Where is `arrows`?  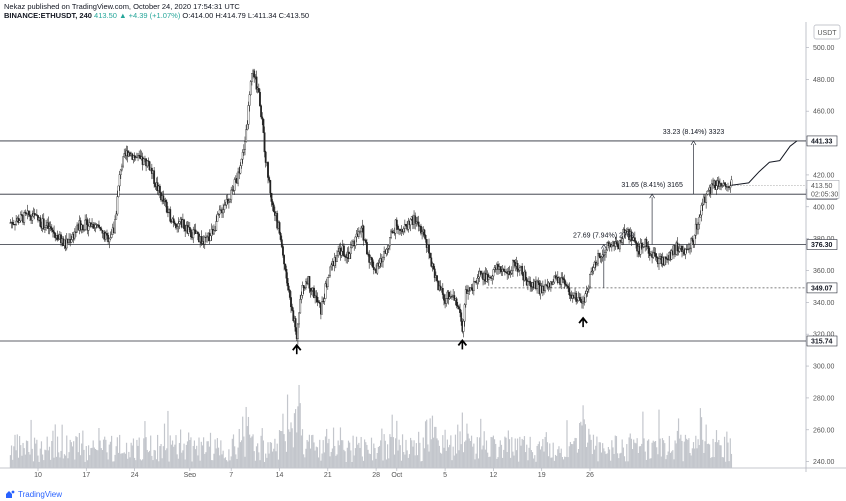
arrows is located at coordinates (440, 335).